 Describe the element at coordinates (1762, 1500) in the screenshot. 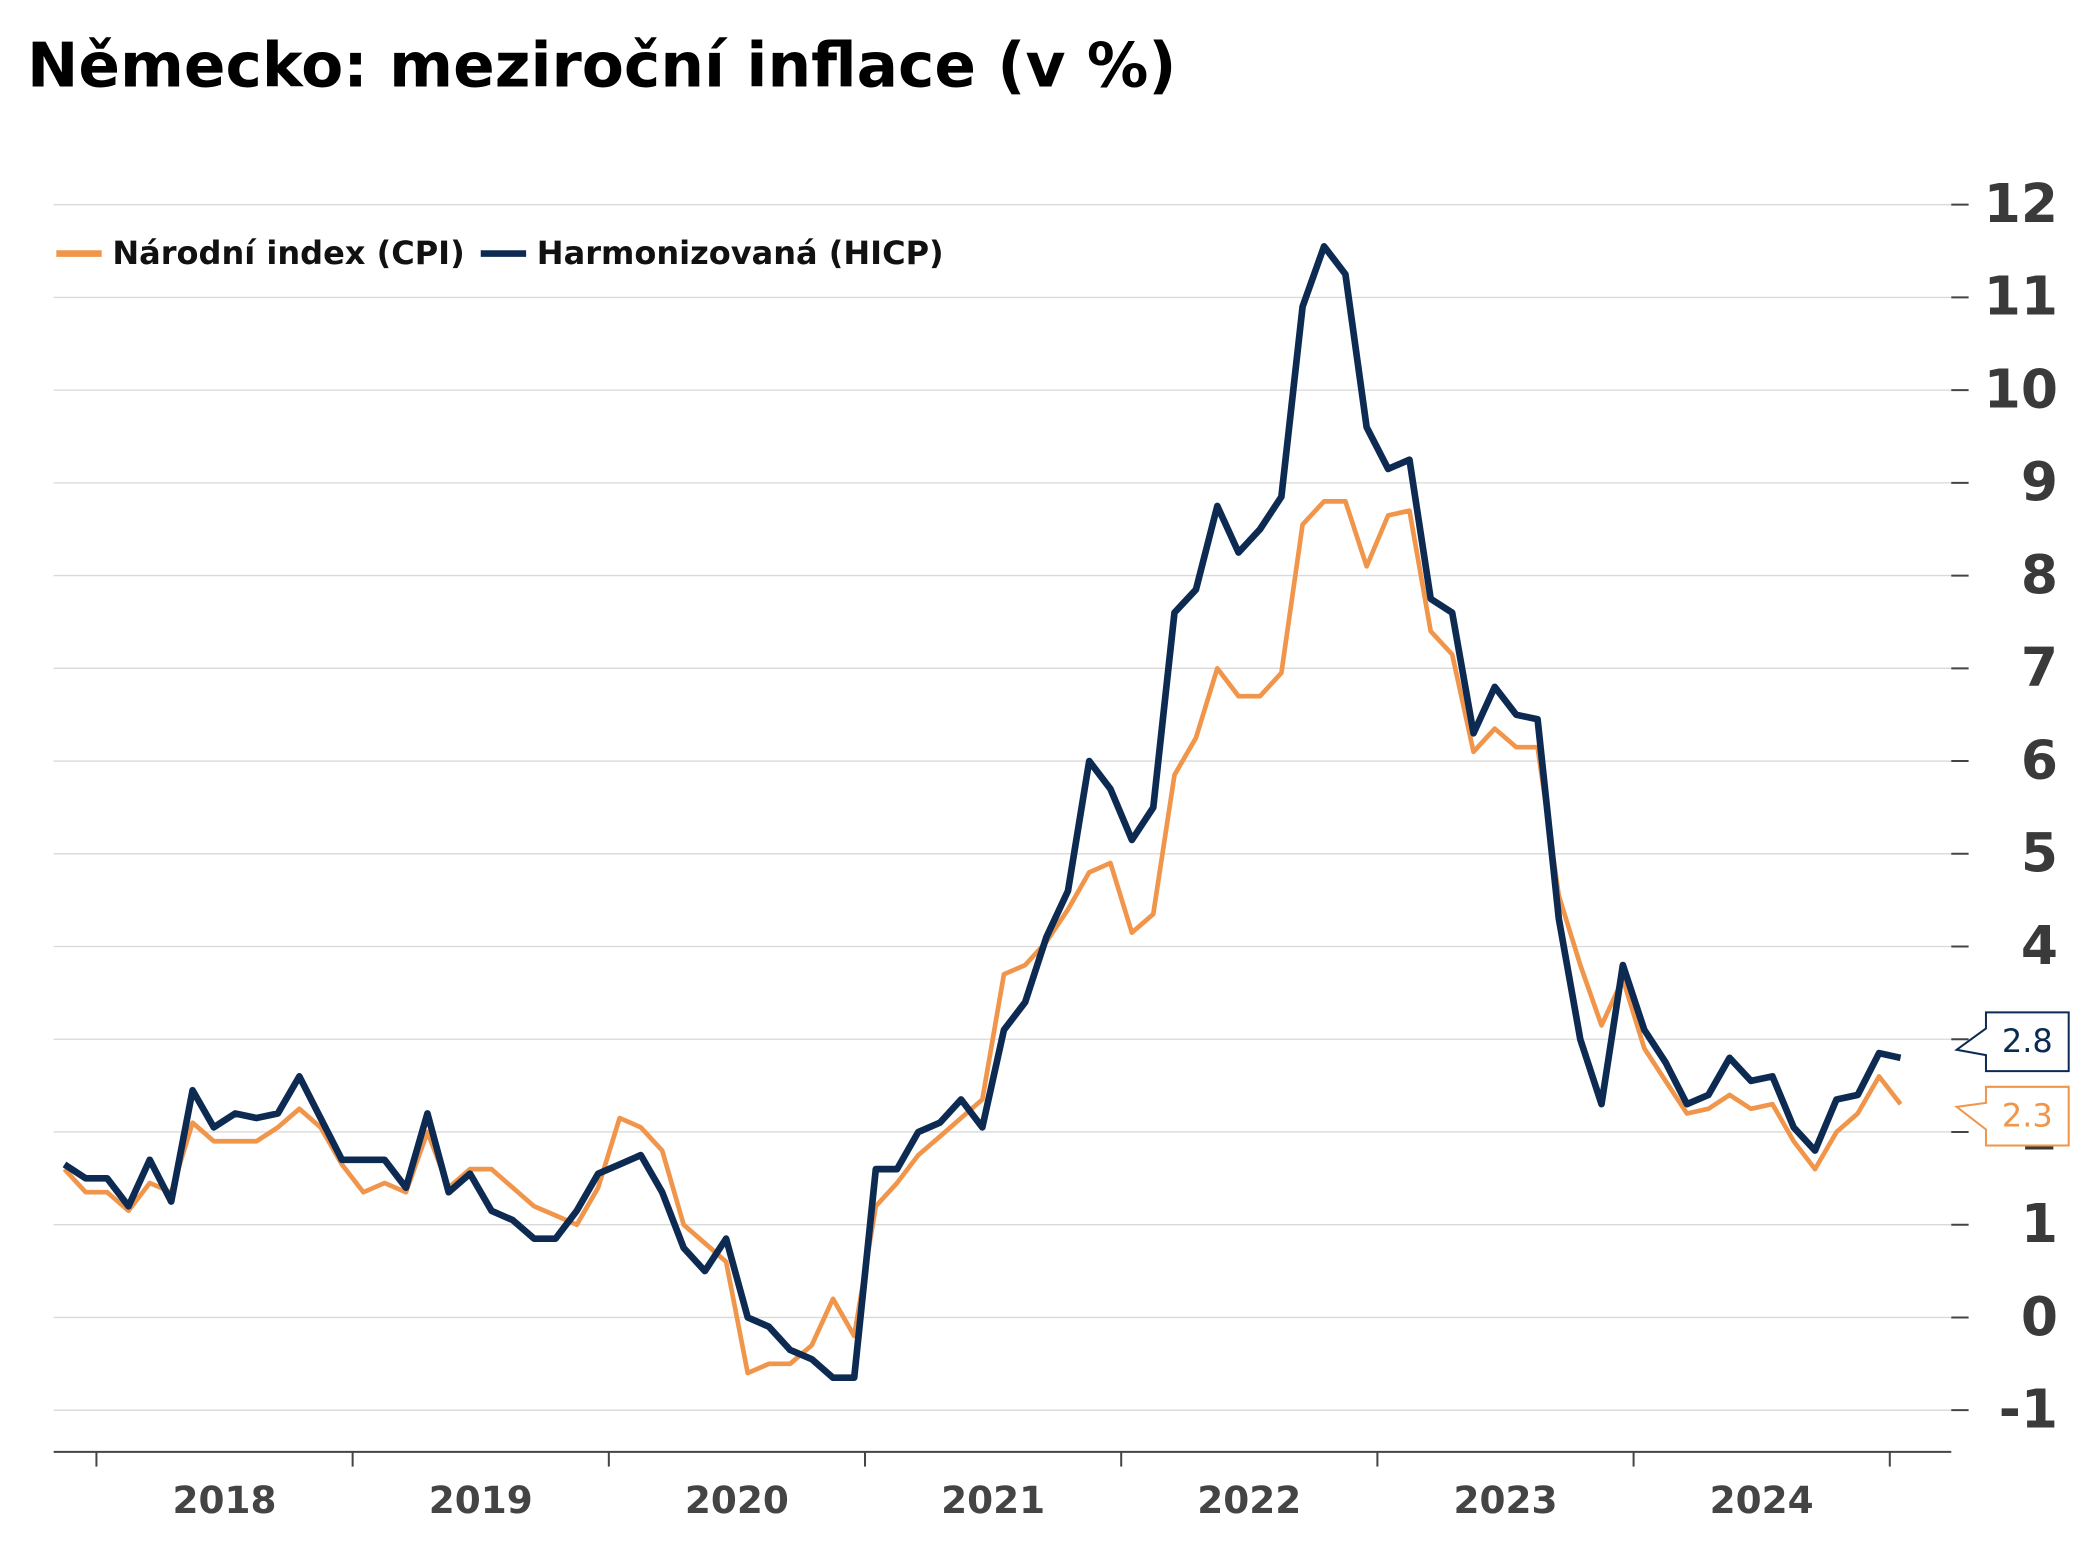

I see `x-tick-label: 2024` at that location.